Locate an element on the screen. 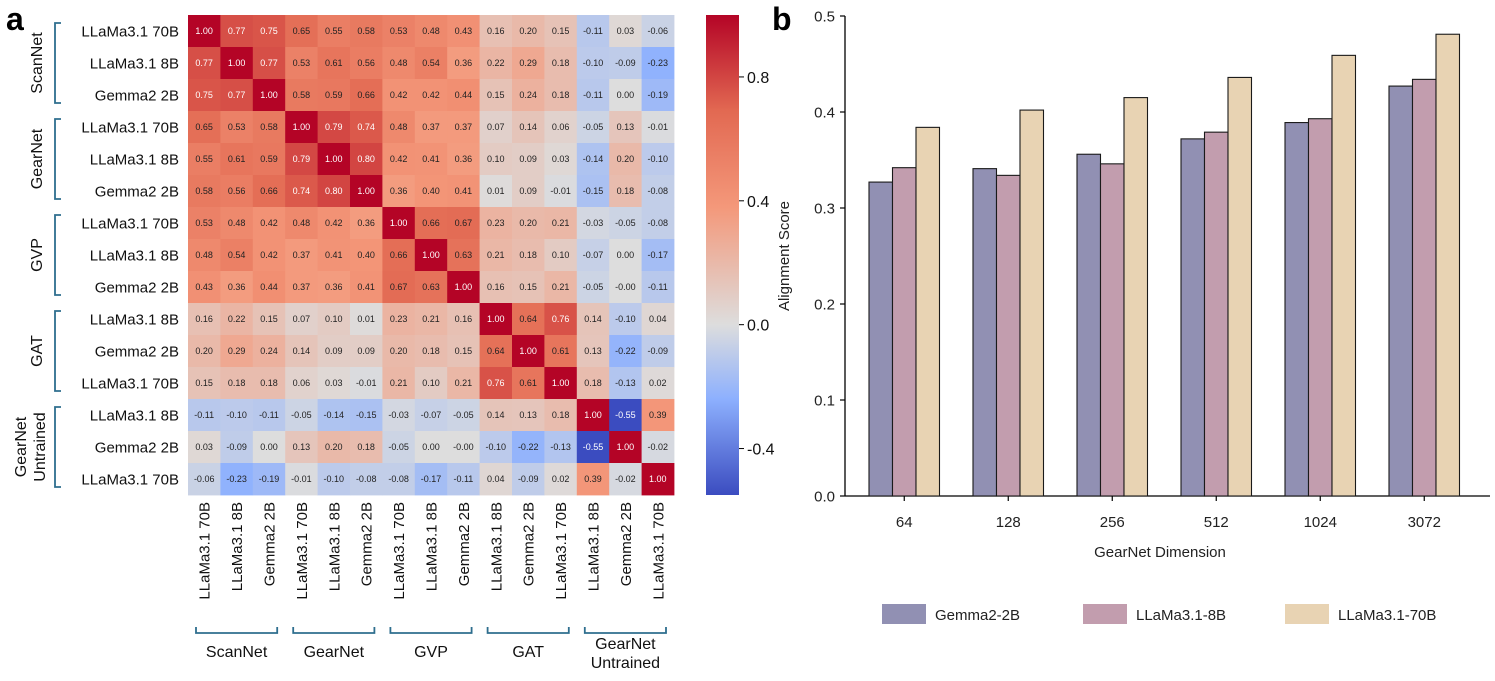  row-group-label: GVP is located at coordinates (37, 255).